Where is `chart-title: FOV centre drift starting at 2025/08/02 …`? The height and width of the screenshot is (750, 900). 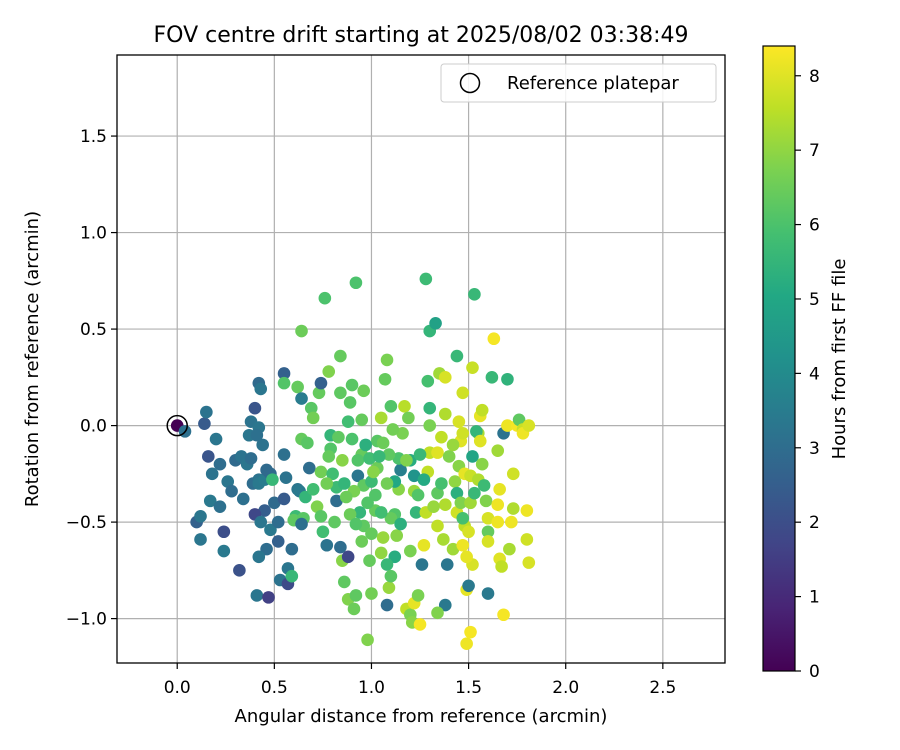 chart-title: FOV centre drift starting at 2025/08/02 … is located at coordinates (421, 35).